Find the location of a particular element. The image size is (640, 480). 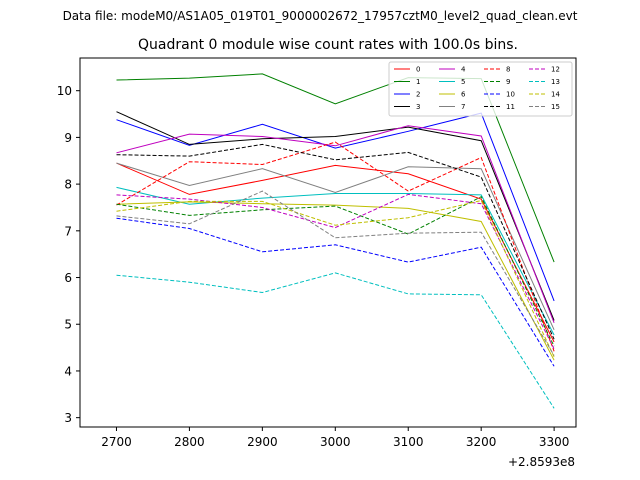

legend-label-7: 7 is located at coordinates (463, 107).